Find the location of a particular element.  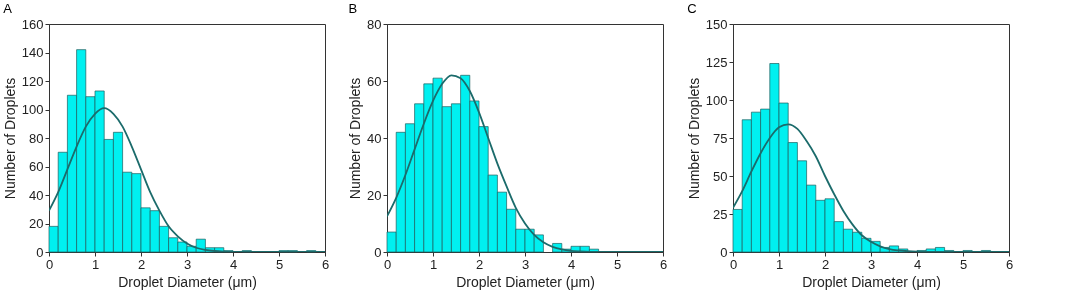

chart-title: B is located at coordinates (353, 8).